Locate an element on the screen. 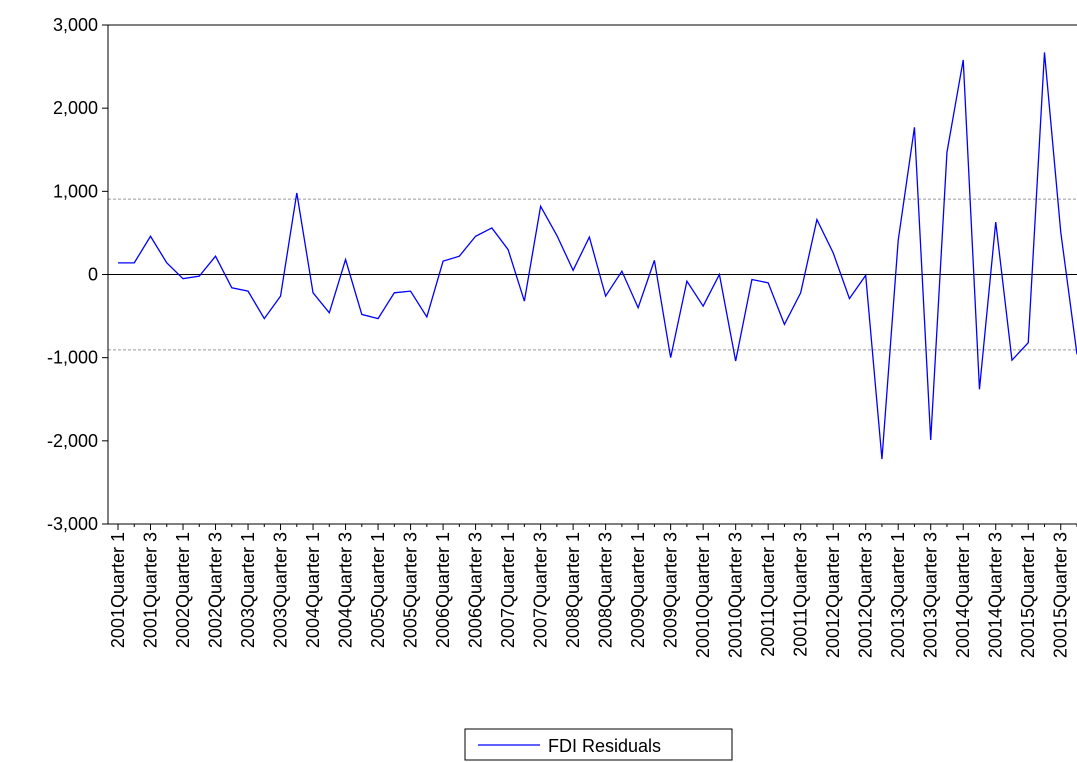 Image resolution: width=1077 pixels, height=762 pixels. x-tick-label: 20010Quarter 1 is located at coordinates (703, 595).